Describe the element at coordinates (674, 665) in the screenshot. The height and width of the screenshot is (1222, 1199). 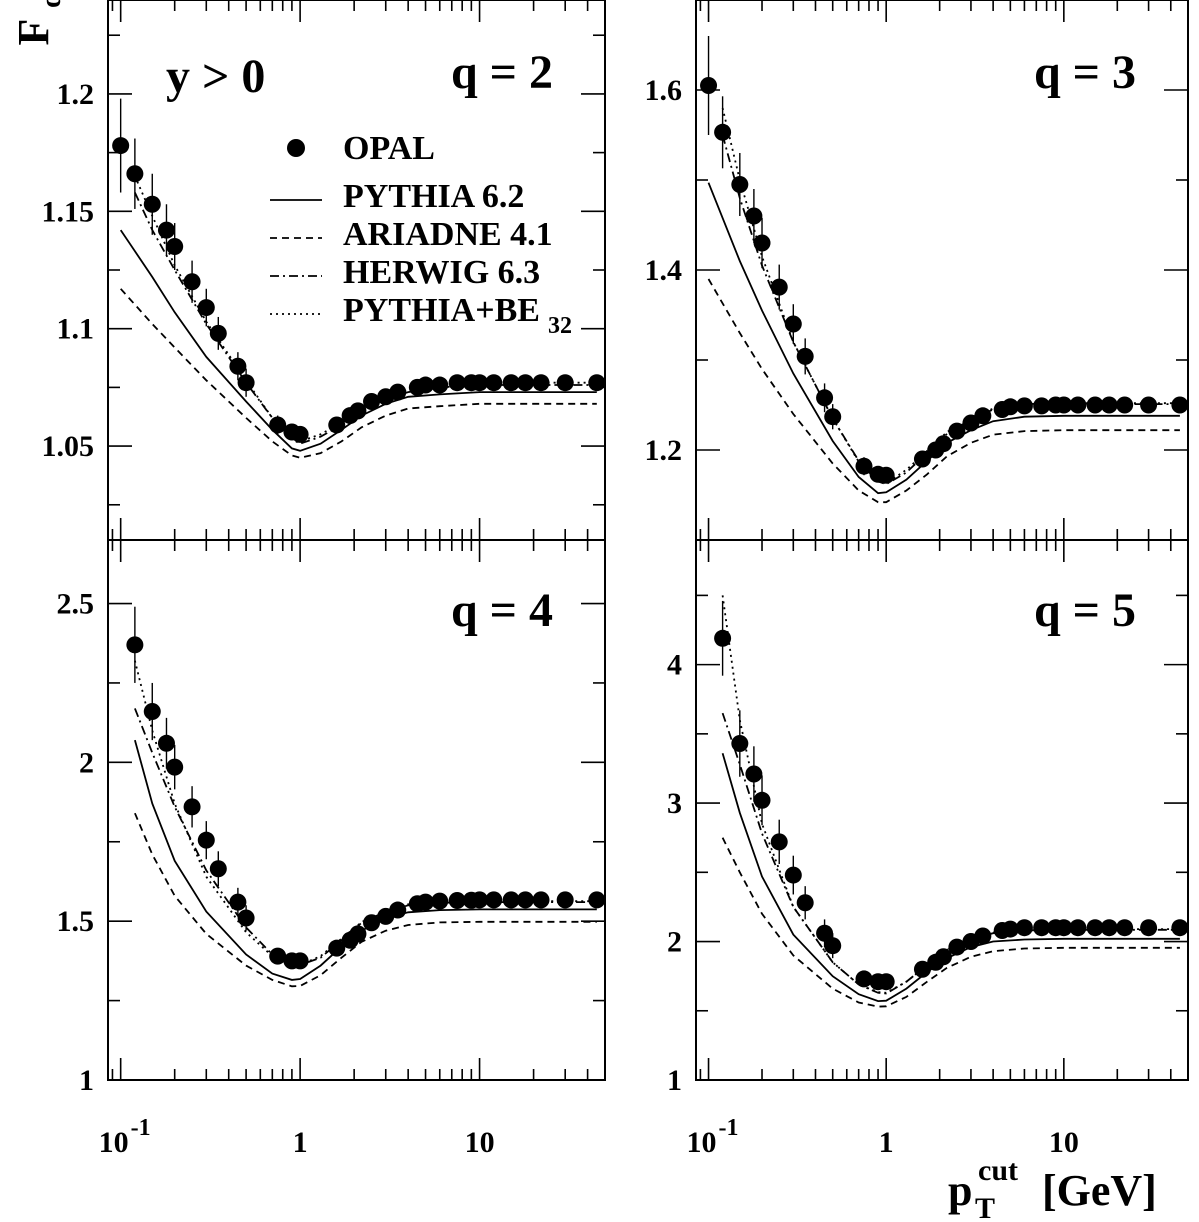
I see `y-tick-label: 4` at that location.